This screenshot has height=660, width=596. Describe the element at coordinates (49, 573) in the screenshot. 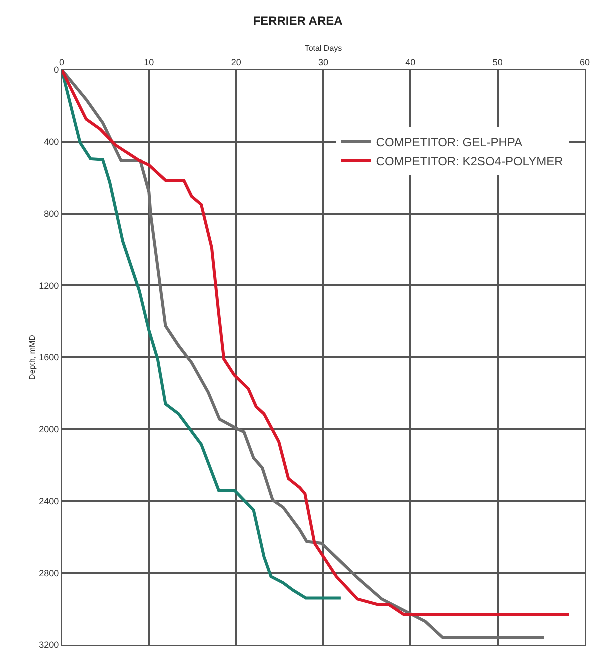

I see `y-tick-label: 2800` at that location.